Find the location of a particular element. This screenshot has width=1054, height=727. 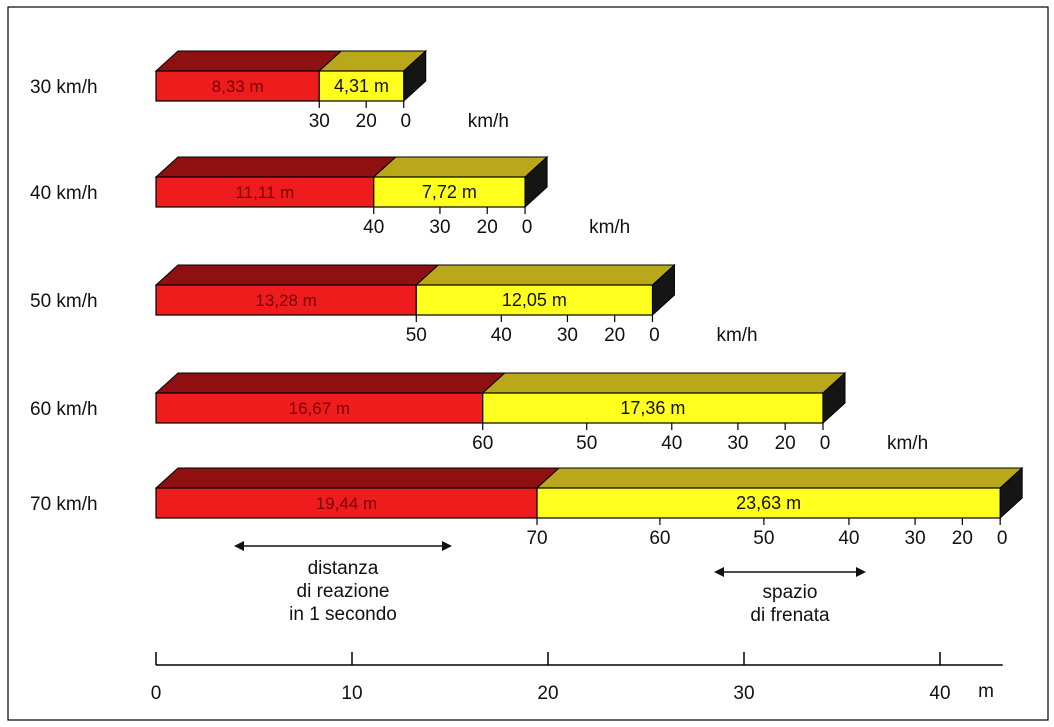

distance-axis-tick-label: 10 is located at coordinates (351, 693).